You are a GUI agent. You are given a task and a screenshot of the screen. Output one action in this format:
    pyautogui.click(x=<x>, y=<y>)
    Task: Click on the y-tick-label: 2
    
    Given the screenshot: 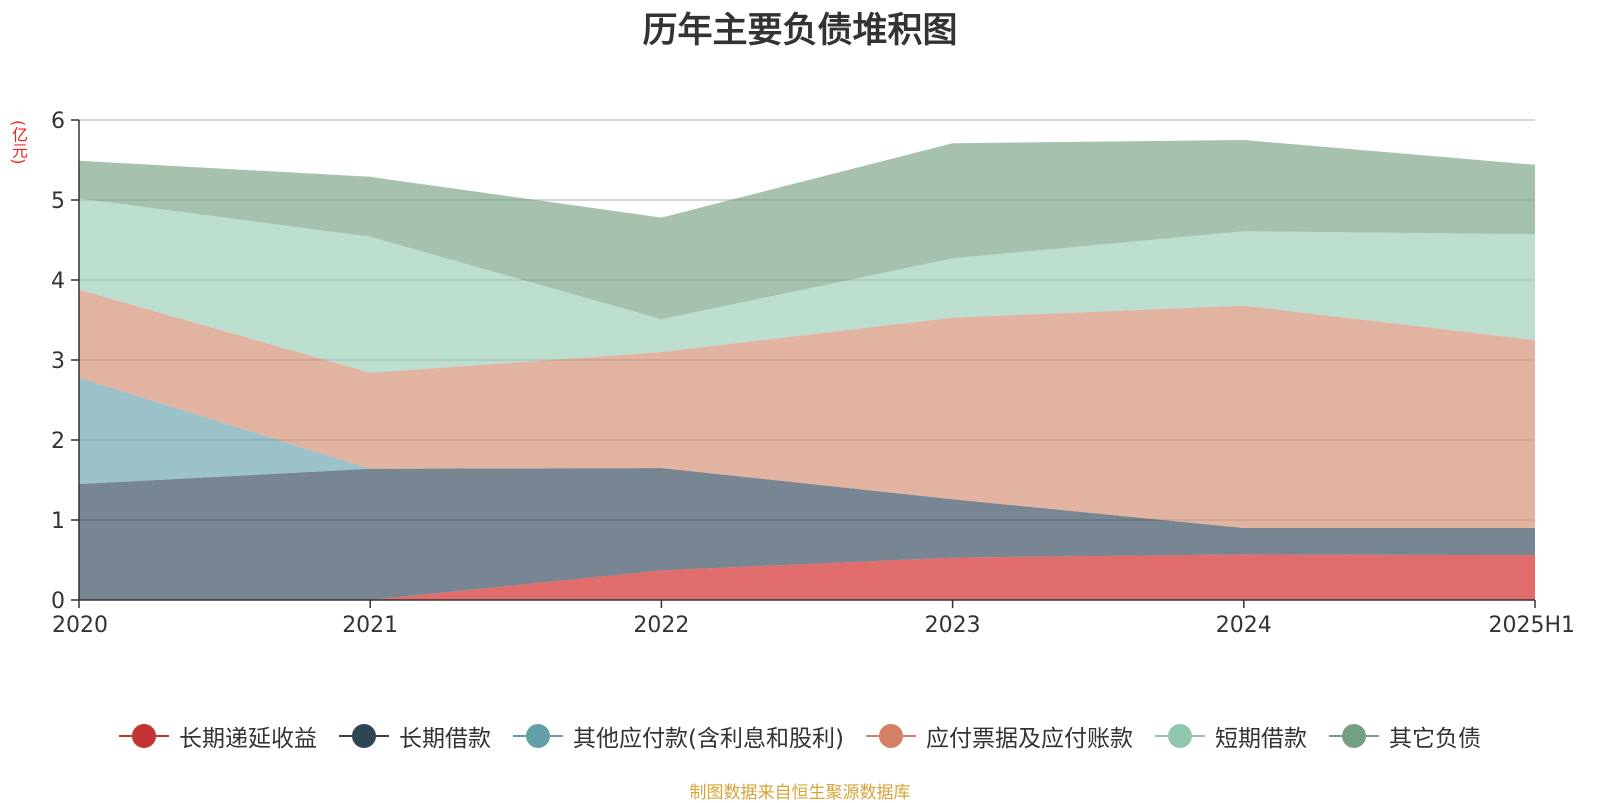 What is the action you would take?
    pyautogui.click(x=58, y=441)
    